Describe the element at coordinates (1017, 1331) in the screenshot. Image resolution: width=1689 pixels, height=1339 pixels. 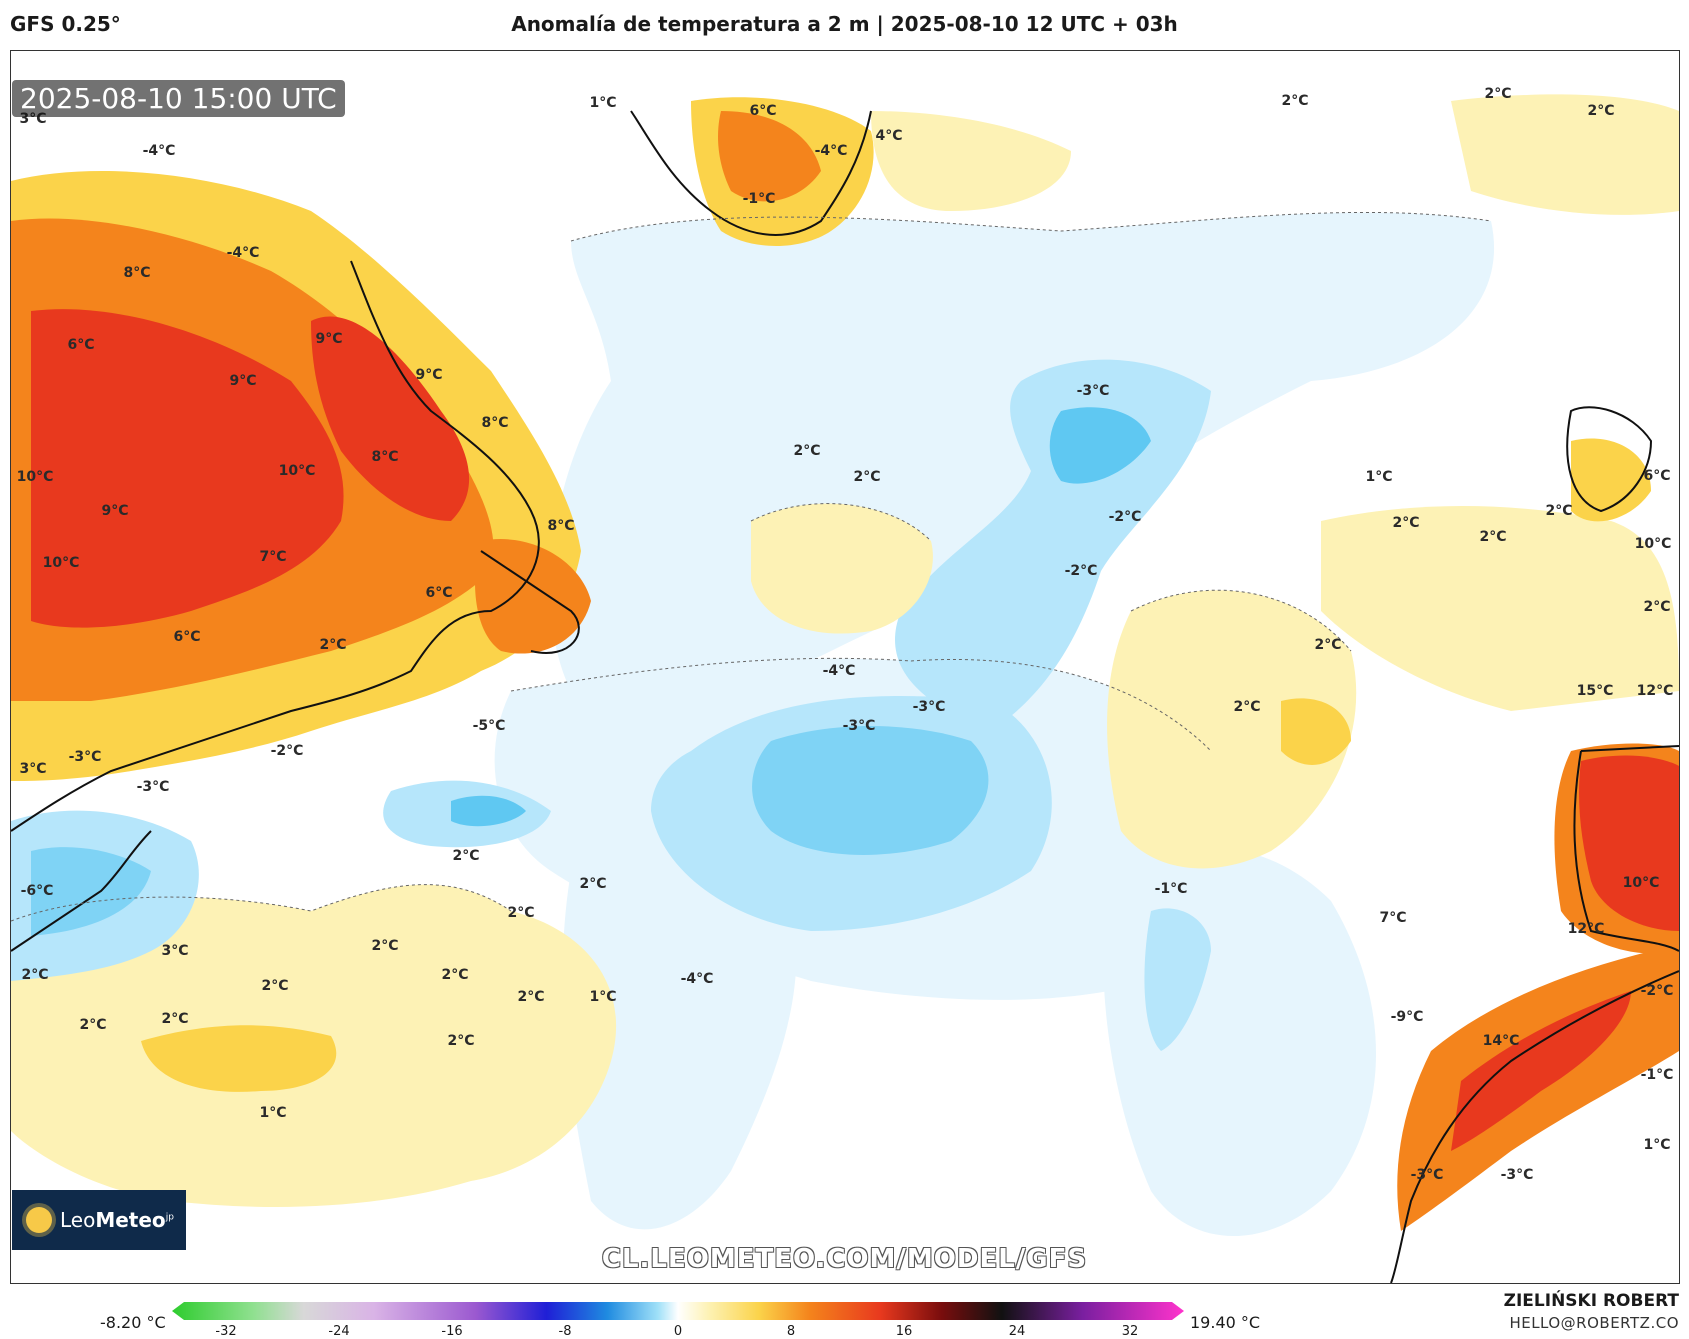
I see `colorbar-tick: 24` at that location.